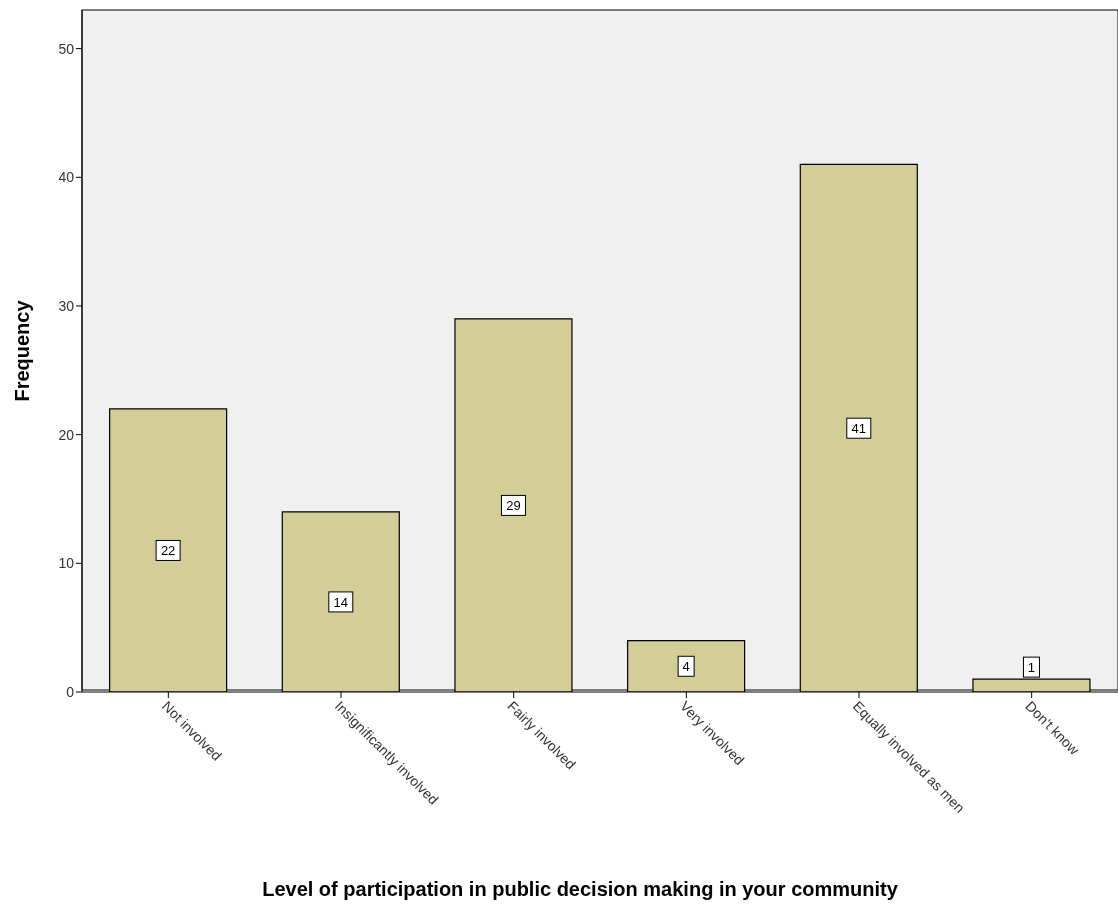 The width and height of the screenshot is (1118, 907). What do you see at coordinates (22, 350) in the screenshot?
I see `y-axis-title: Frequency` at bounding box center [22, 350].